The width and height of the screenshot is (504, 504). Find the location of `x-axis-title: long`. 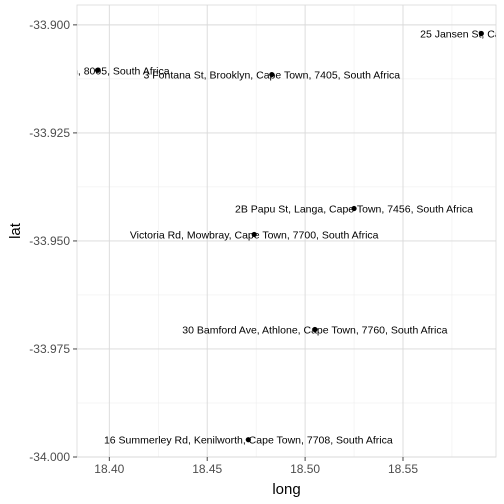

x-axis-title: long is located at coordinates (286, 489).